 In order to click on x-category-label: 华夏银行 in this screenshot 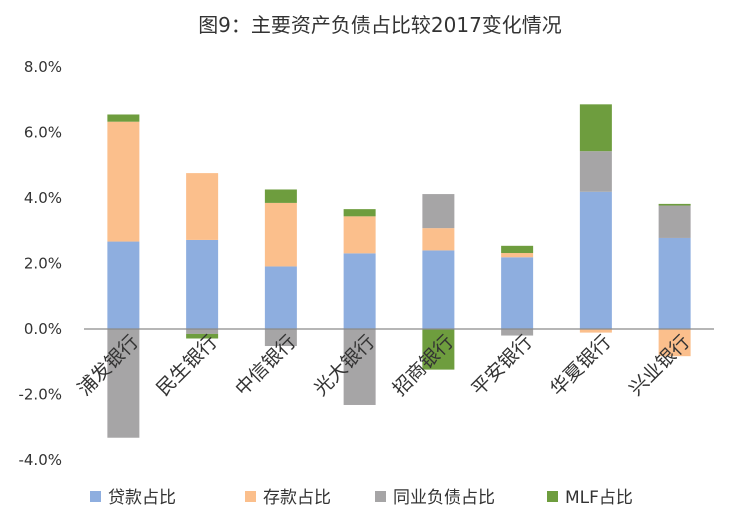, I will do `click(580, 365)`.